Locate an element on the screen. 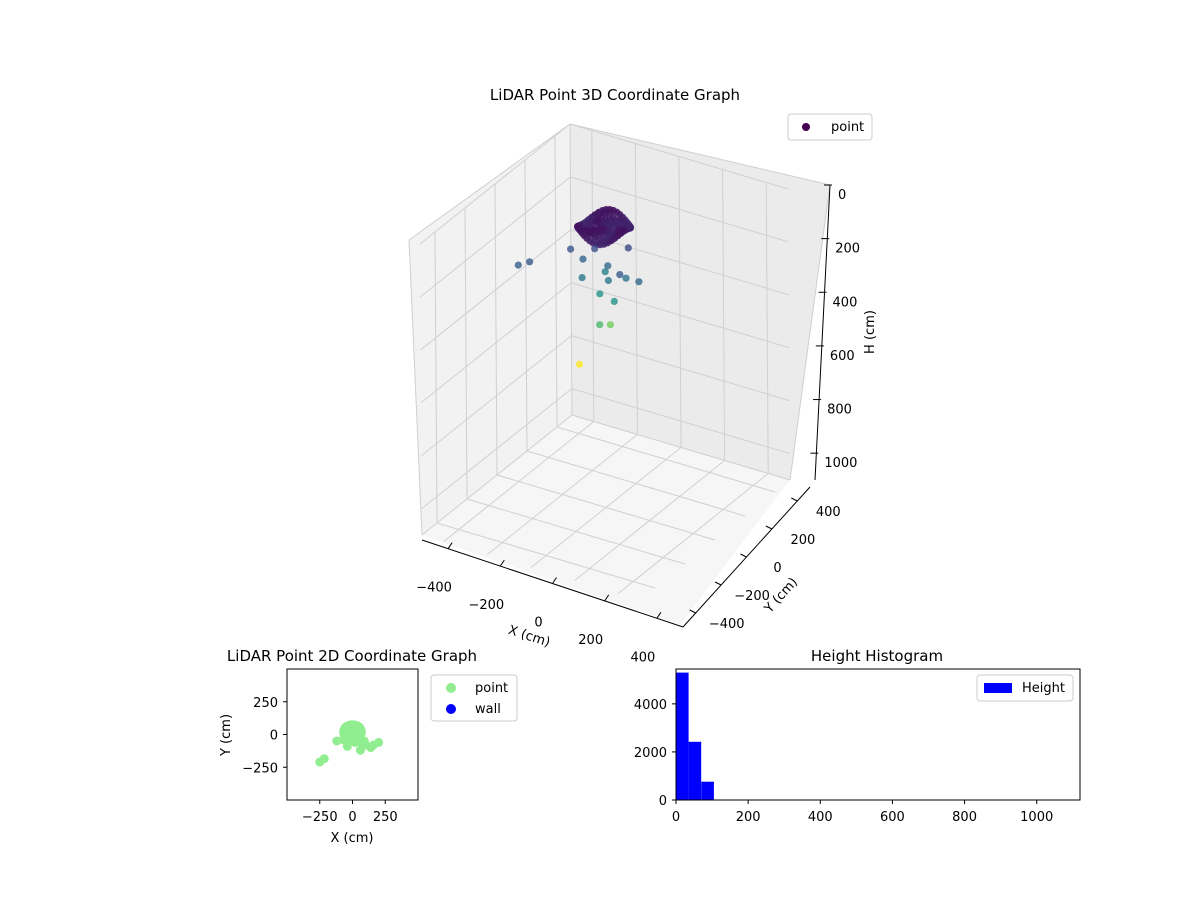 Image resolution: width=1200 pixels, height=900 pixels. x-tick-label-hist: 600 is located at coordinates (892, 817).